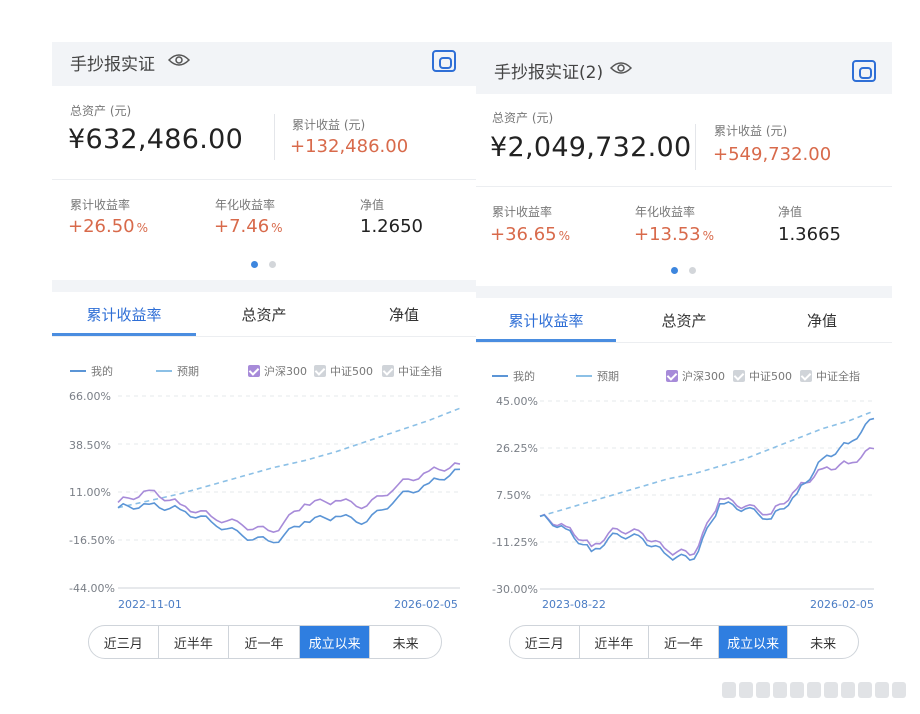 Image resolution: width=920 pixels, height=714 pixels. What do you see at coordinates (92, 540) in the screenshot?
I see `y-tick: -16.50%` at bounding box center [92, 540].